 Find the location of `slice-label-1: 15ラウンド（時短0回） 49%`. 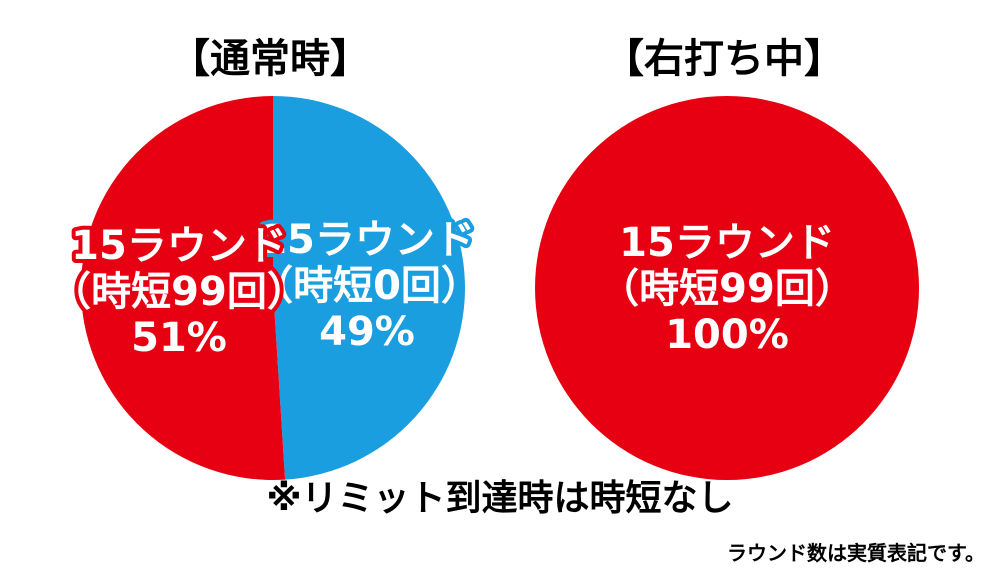

slice-label-1: 15ラウンド（時短0回） 49% is located at coordinates (367, 286).